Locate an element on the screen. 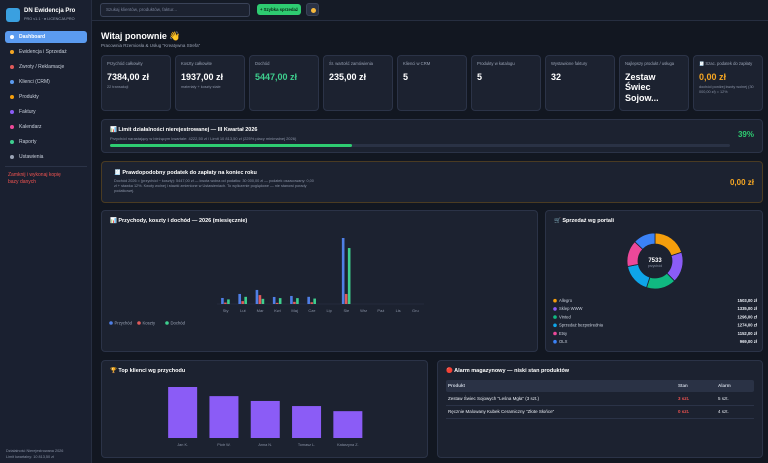 This screenshot has width=768, height=463. legend-value: 1274,00 zł is located at coordinates (747, 325).